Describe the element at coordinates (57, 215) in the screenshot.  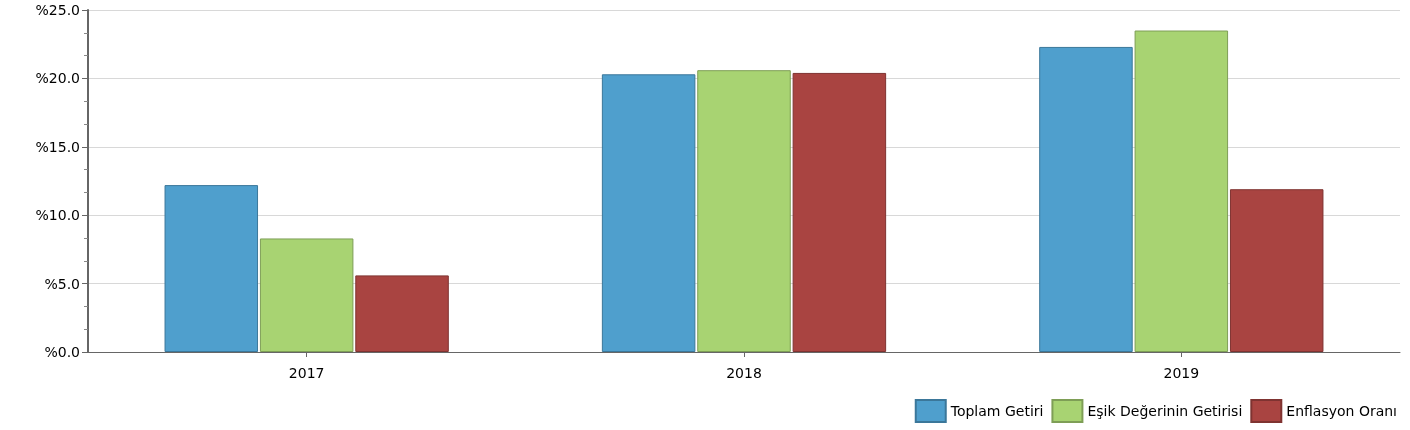
I see `y-tick-label: %10.0` at that location.